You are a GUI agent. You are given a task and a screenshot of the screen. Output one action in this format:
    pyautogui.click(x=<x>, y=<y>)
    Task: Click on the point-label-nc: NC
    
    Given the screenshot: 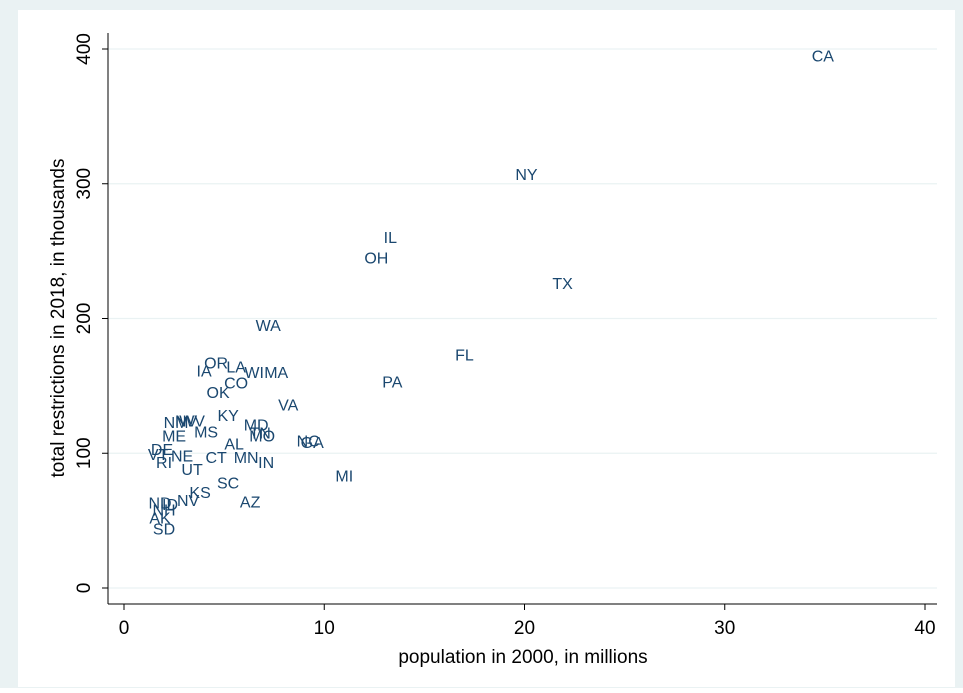 What is the action you would take?
    pyautogui.click(x=308, y=442)
    